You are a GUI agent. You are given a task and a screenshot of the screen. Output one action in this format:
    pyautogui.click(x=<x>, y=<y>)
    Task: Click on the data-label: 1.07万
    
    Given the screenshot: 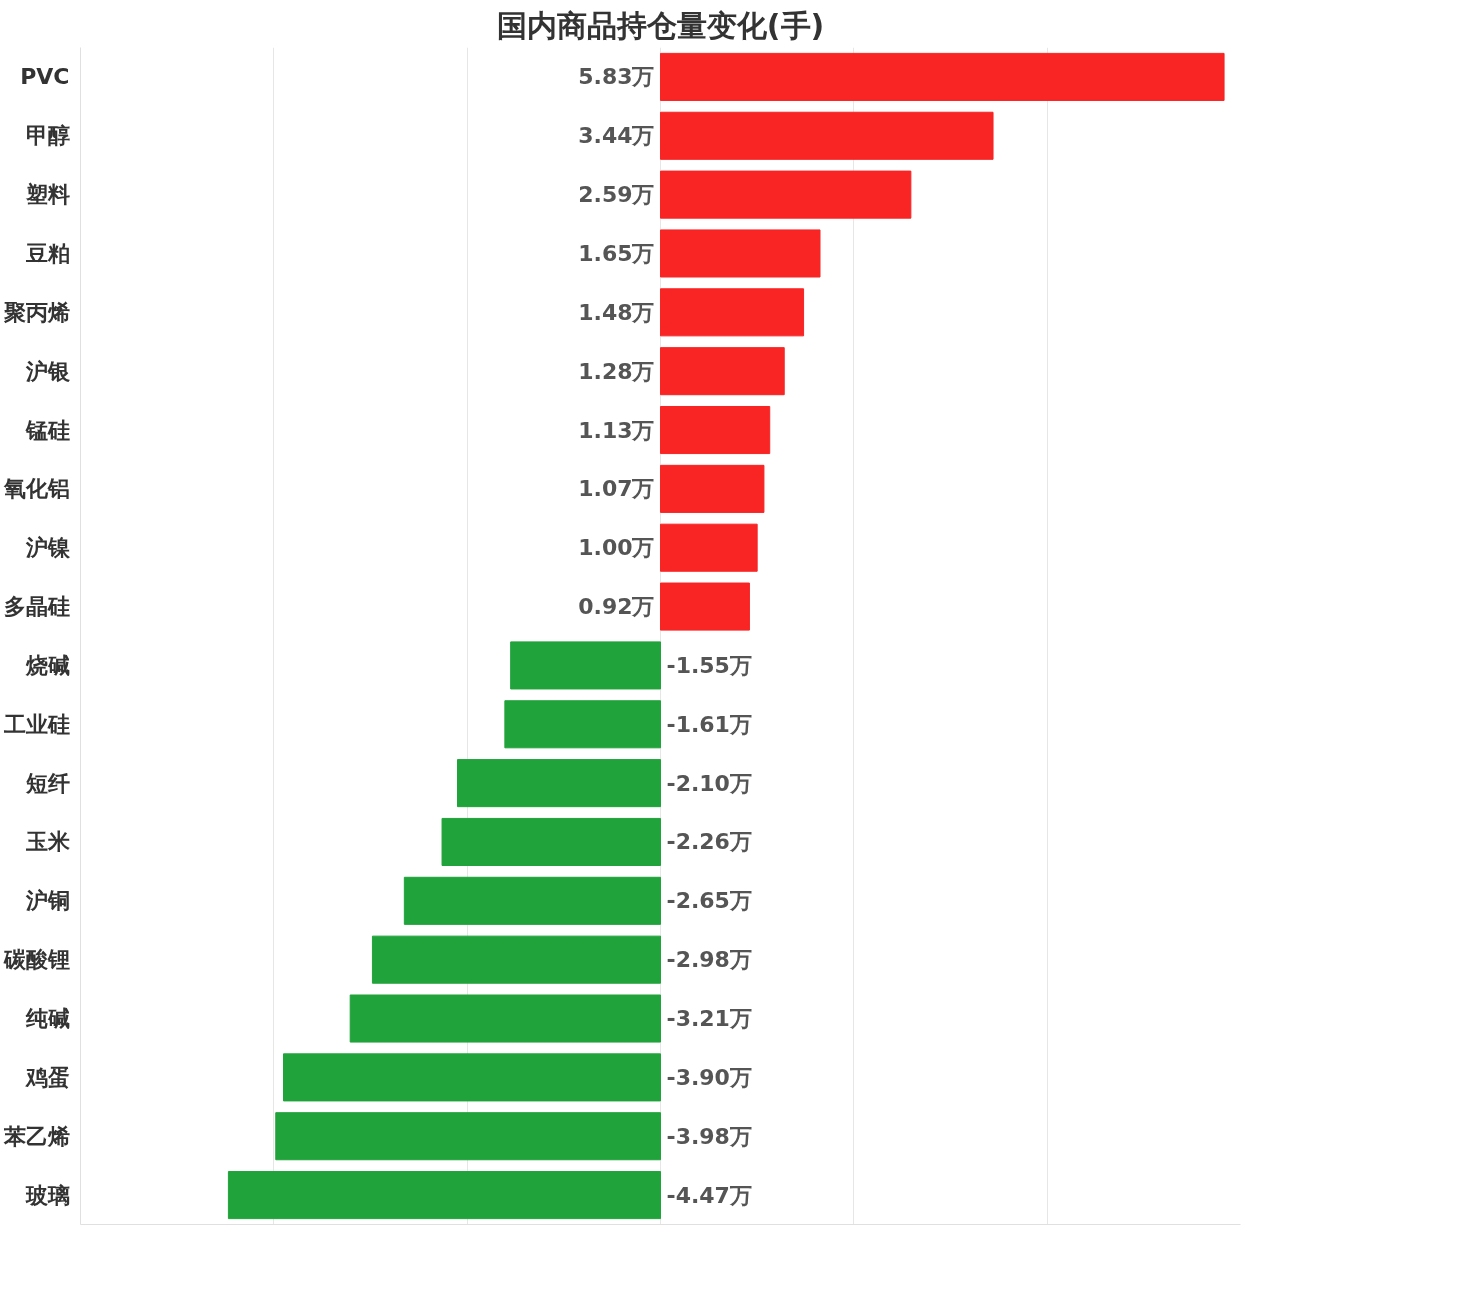 What is the action you would take?
    pyautogui.click(x=616, y=489)
    